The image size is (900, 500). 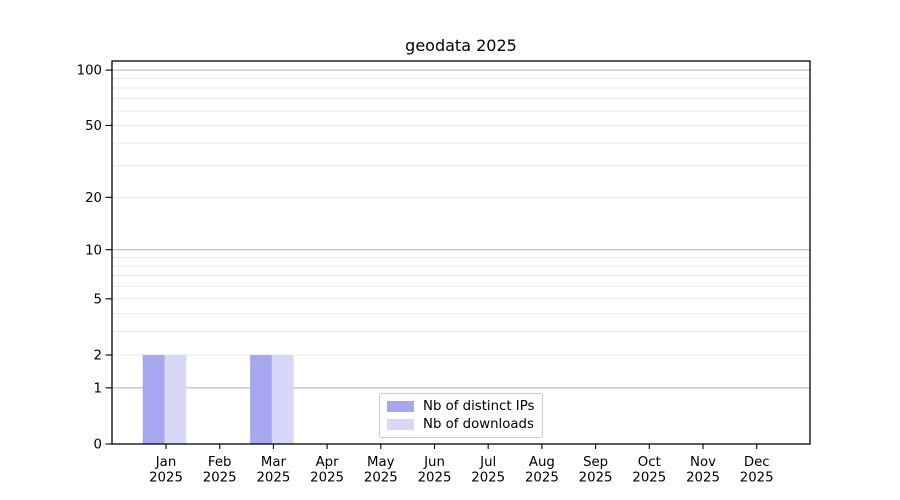 What do you see at coordinates (98, 445) in the screenshot?
I see `y-tick-label: 0` at bounding box center [98, 445].